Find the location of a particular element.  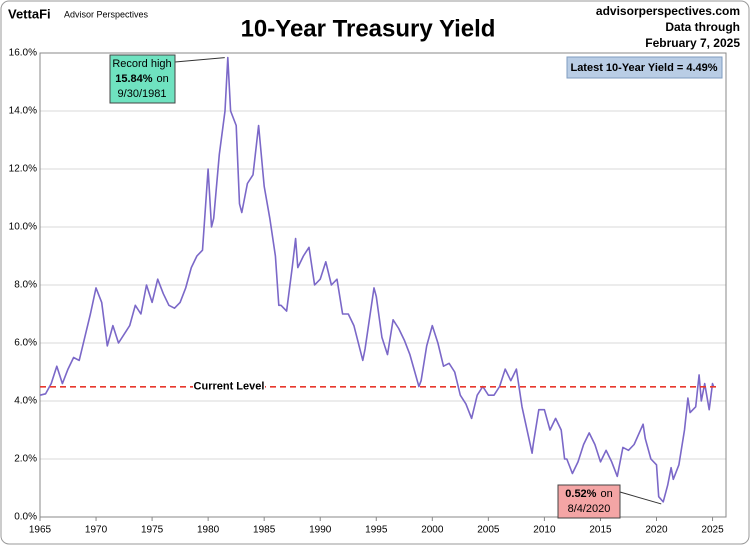

record-high-line1: Record high is located at coordinates (141, 64).